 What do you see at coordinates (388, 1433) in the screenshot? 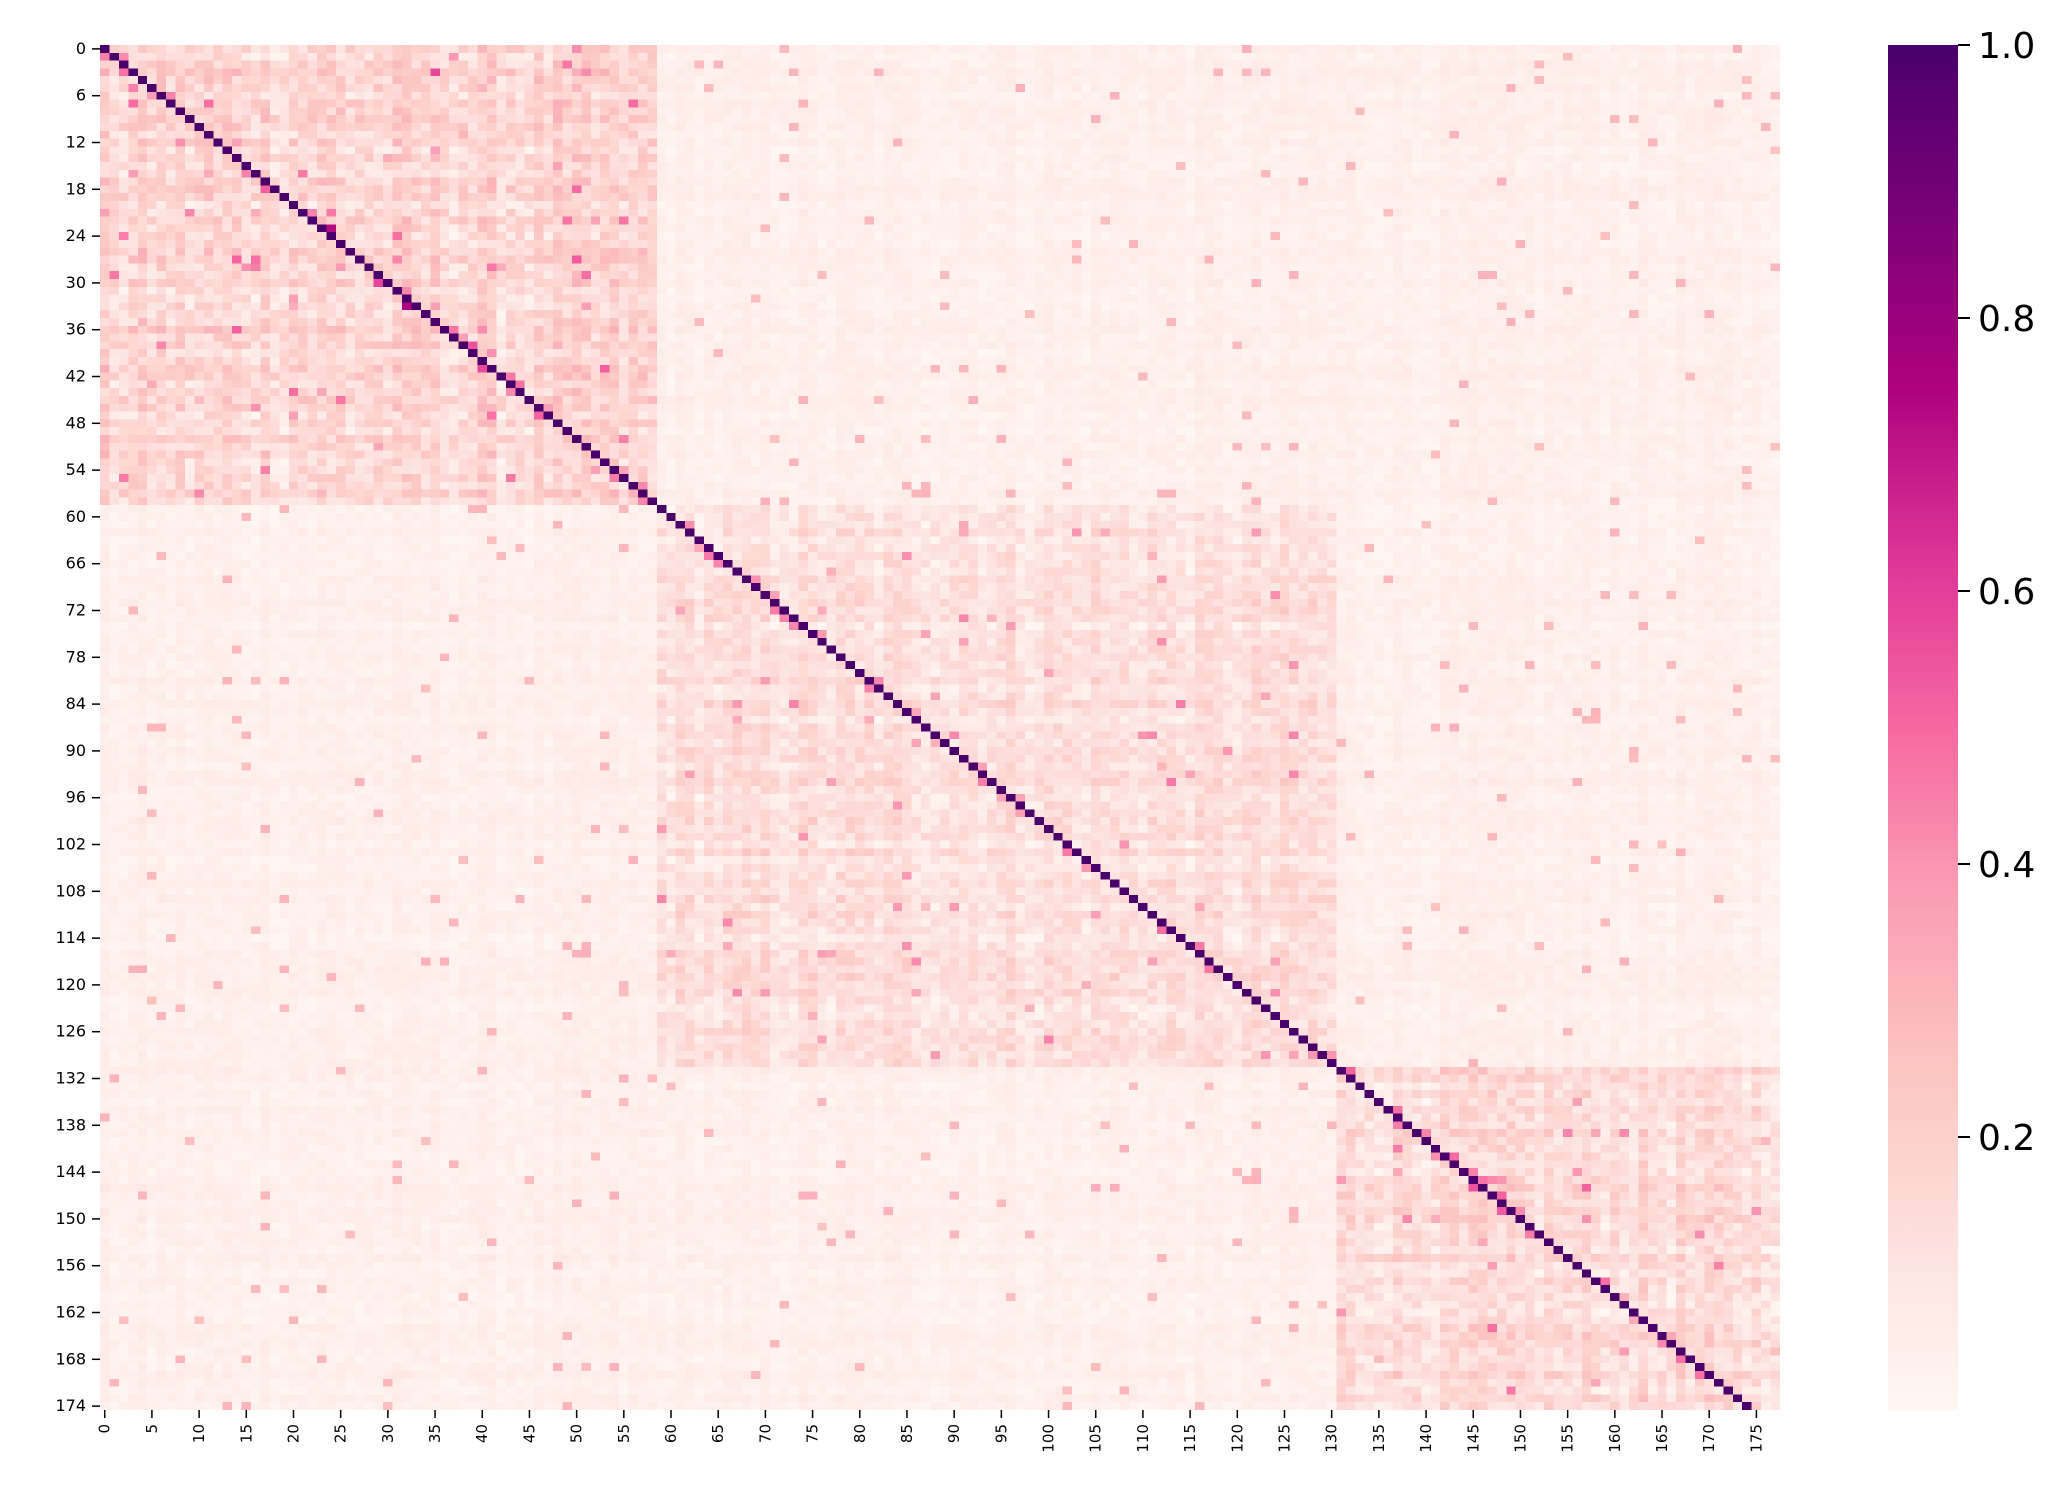
I see `x-tick-label: 30` at bounding box center [388, 1433].